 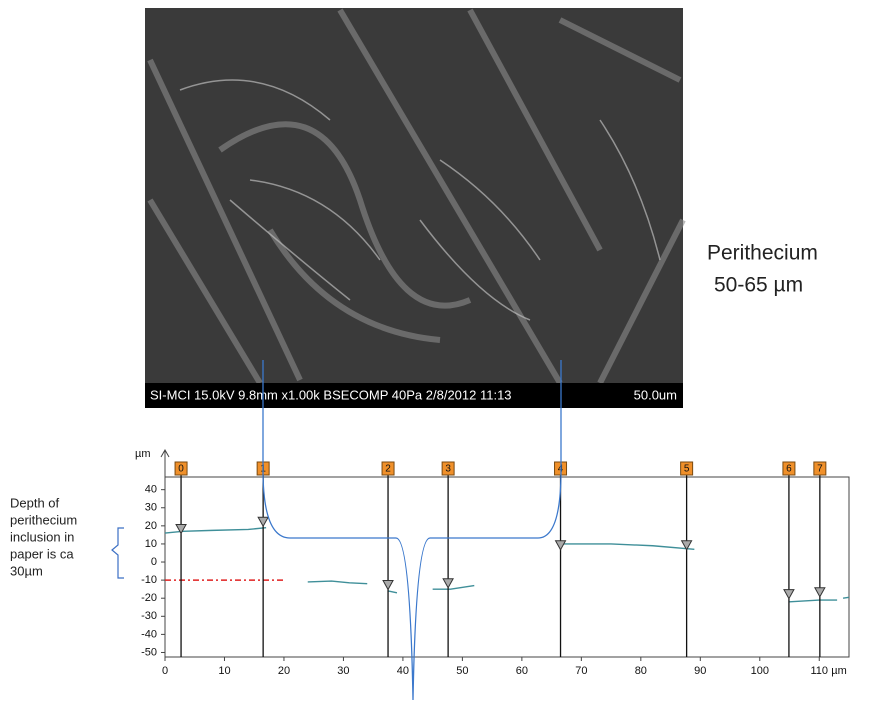 What do you see at coordinates (149, 616) in the screenshot?
I see `y-tick-label: -30` at bounding box center [149, 616].